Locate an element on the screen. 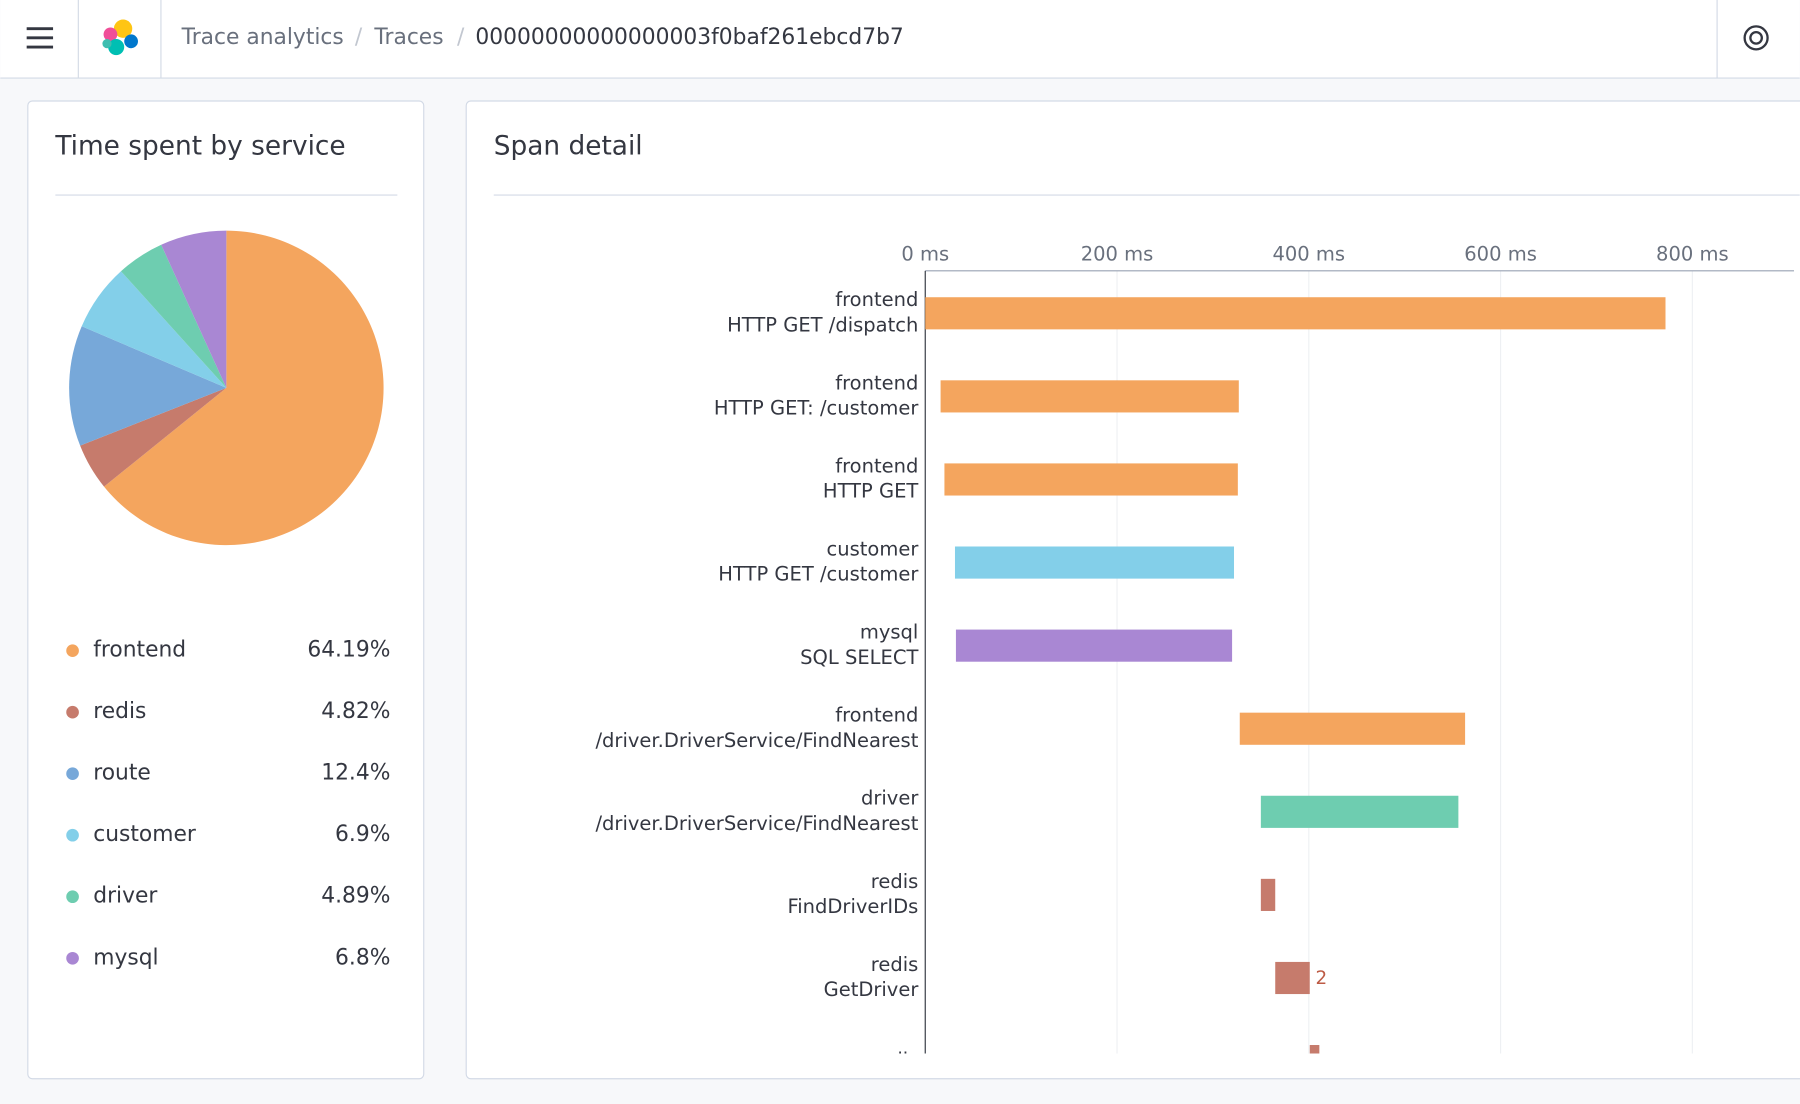 This screenshot has width=1800, height=1104. pie-chart is located at coordinates (226, 388).